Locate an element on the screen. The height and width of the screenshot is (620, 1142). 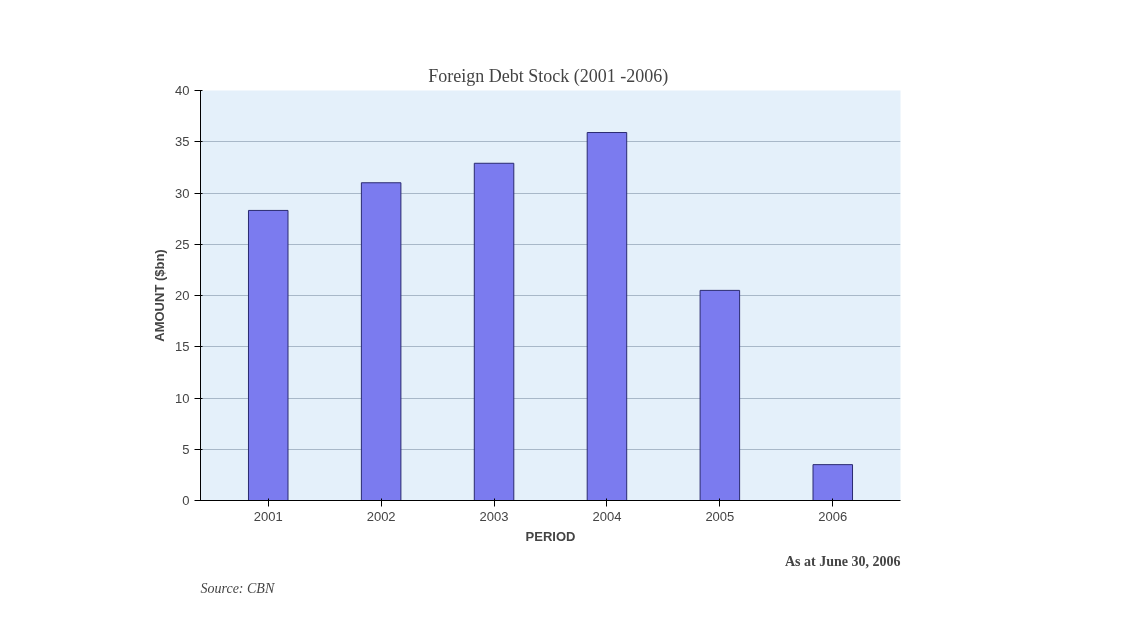
y-axis-title: AMOUNT ($bn) is located at coordinates (160, 295).